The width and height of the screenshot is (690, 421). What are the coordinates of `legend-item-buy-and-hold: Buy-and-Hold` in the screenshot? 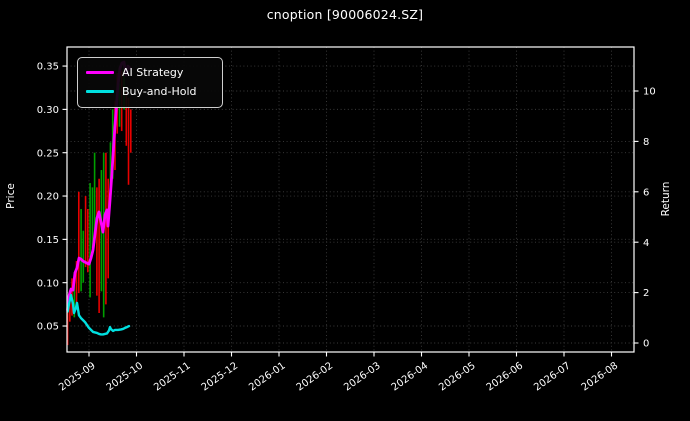 It's located at (149, 91).